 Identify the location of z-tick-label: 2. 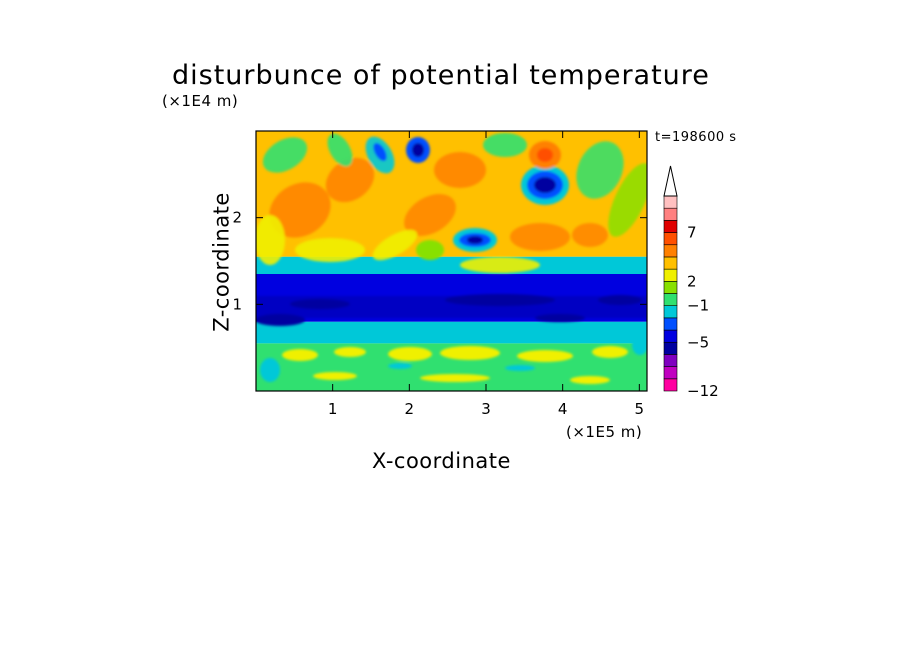
(237, 218).